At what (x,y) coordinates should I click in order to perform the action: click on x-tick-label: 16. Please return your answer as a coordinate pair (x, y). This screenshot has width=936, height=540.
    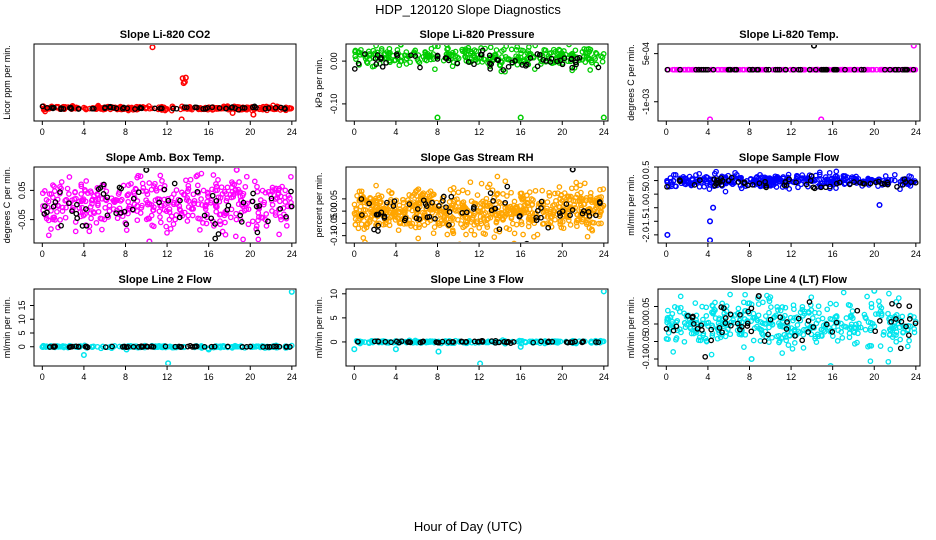
    Looking at the image, I should click on (521, 254).